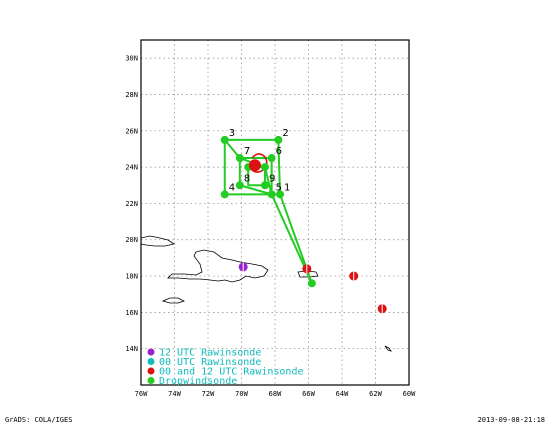 The height and width of the screenshot is (425, 550). Describe the element at coordinates (218, 266) in the screenshot. I see `coast-hispaniola` at that location.